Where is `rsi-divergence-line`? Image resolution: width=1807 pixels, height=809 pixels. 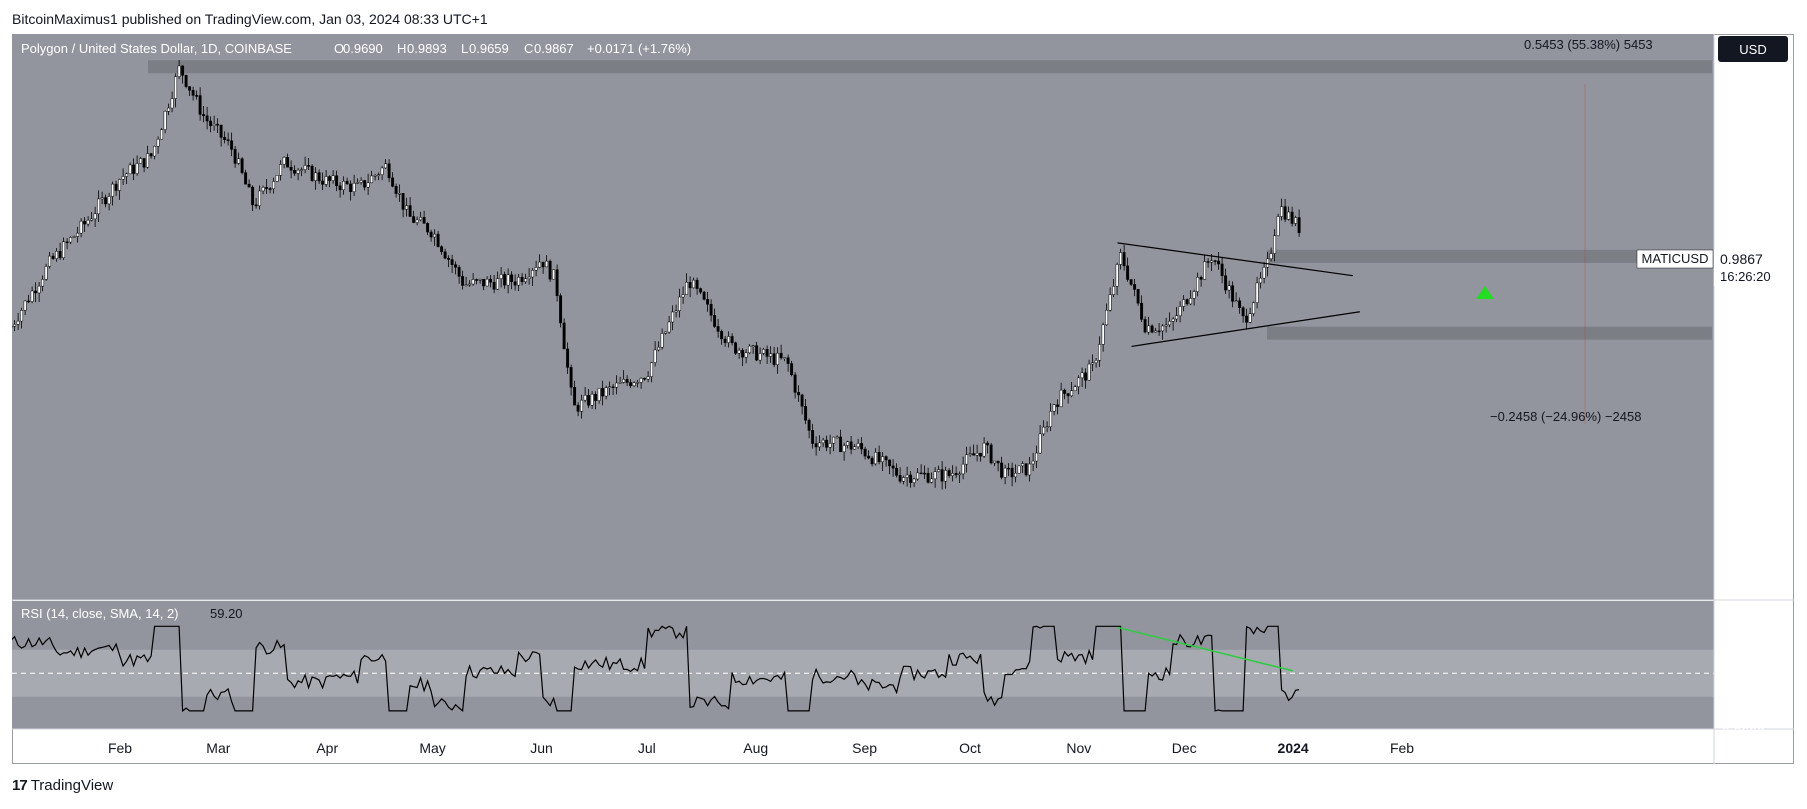 rsi-divergence-line is located at coordinates (1205, 649).